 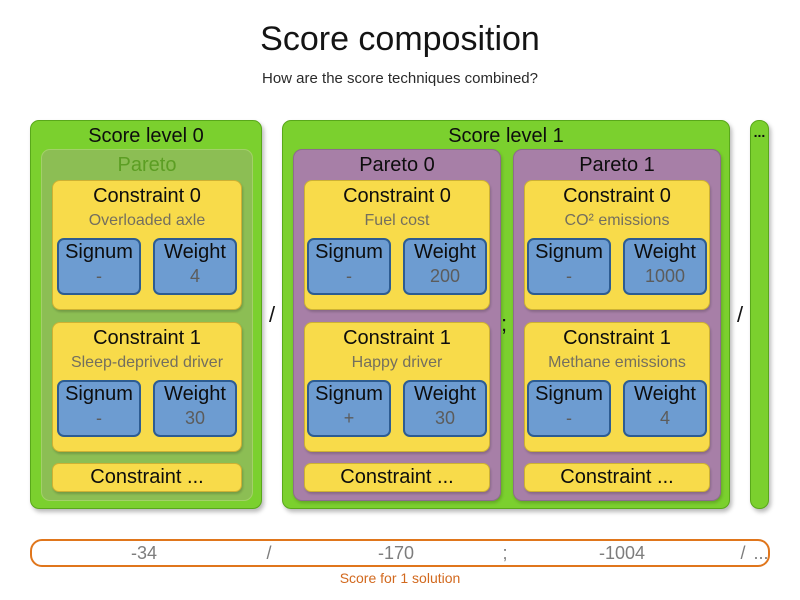 What do you see at coordinates (397, 266) in the screenshot?
I see `signum-weight-row: Signum - Weight 200` at bounding box center [397, 266].